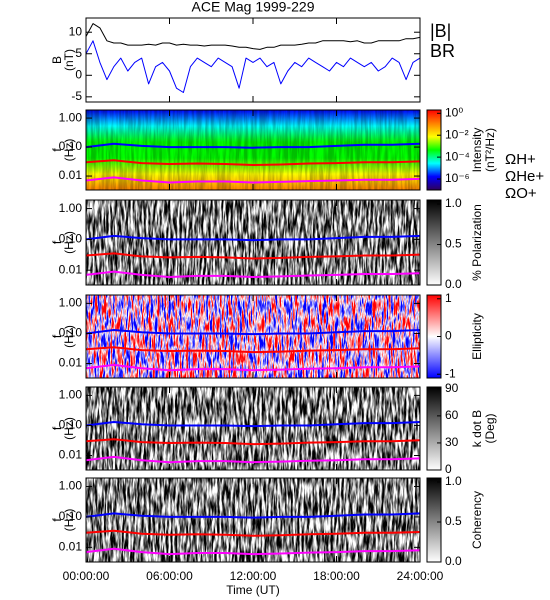 This screenshot has width=550, height=600. What do you see at coordinates (477, 336) in the screenshot?
I see `colorbar-label: Ellipticity` at bounding box center [477, 336].